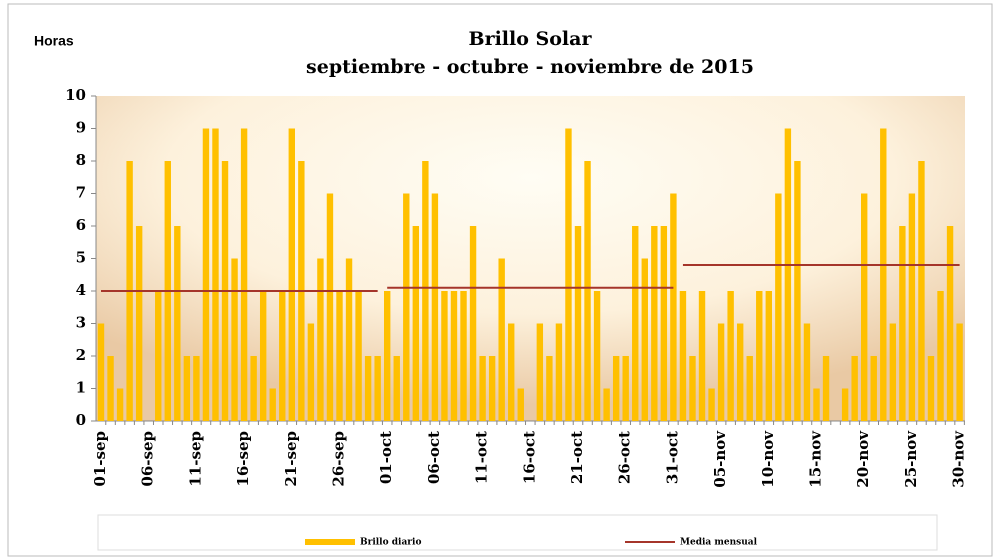 The height and width of the screenshot is (559, 1000). What do you see at coordinates (195, 459) in the screenshot?
I see `x-tick-label: 11-sep` at bounding box center [195, 459].